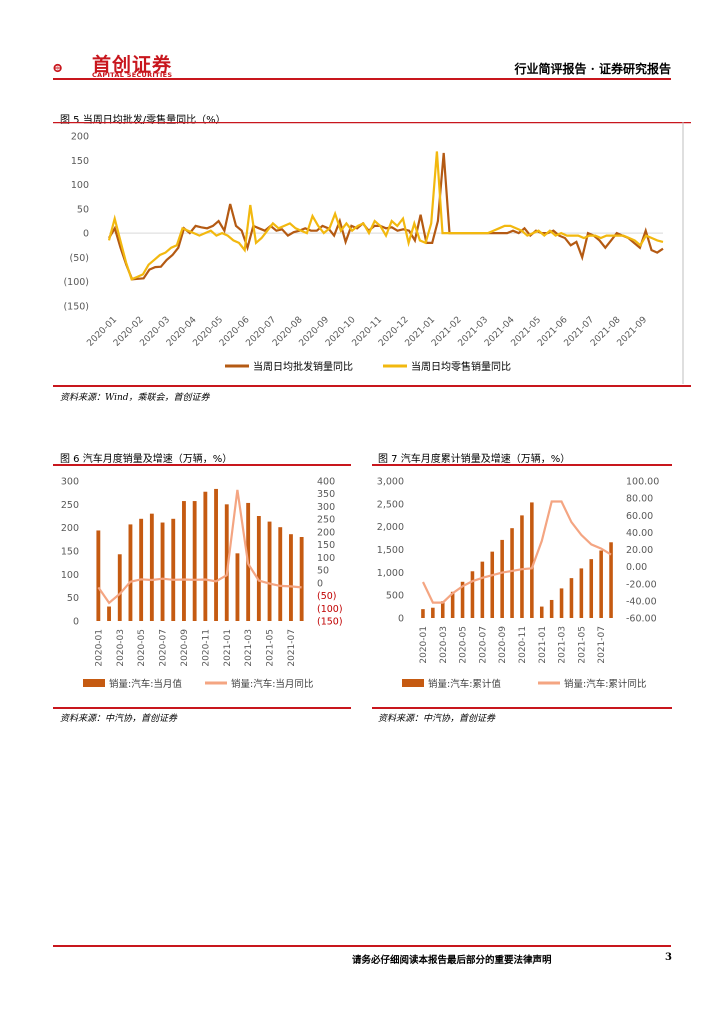 Image resolution: width=724 pixels, height=1024 pixels. Describe the element at coordinates (368, 366) in the screenshot. I see `fig5-legend: 当周日均批发销量同比 当周日均零售销量同比` at that location.